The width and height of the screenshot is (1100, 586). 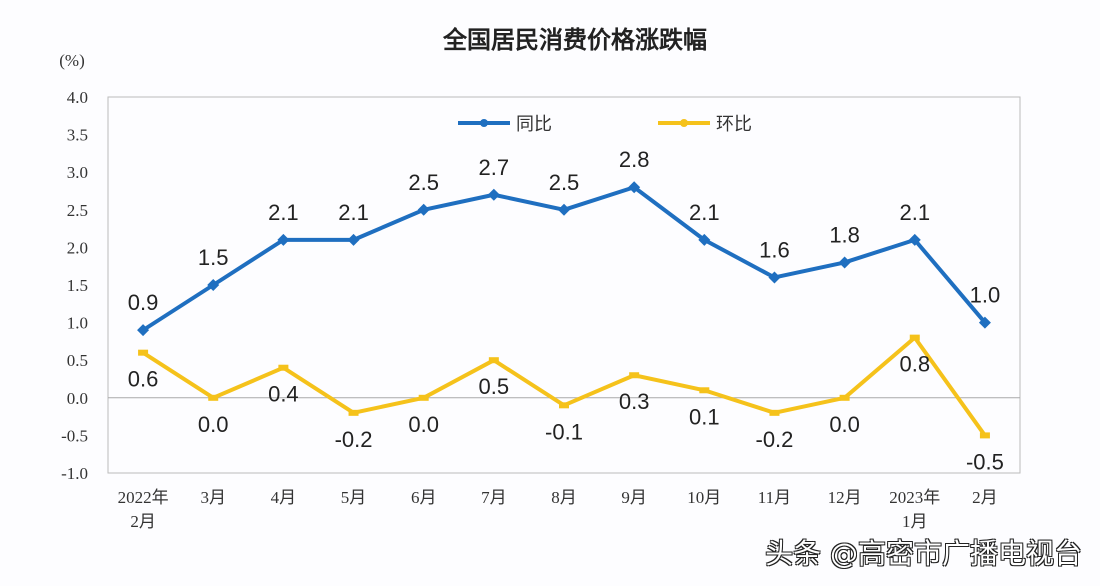 I want to click on x-tick-label: 12月, so click(x=845, y=497).